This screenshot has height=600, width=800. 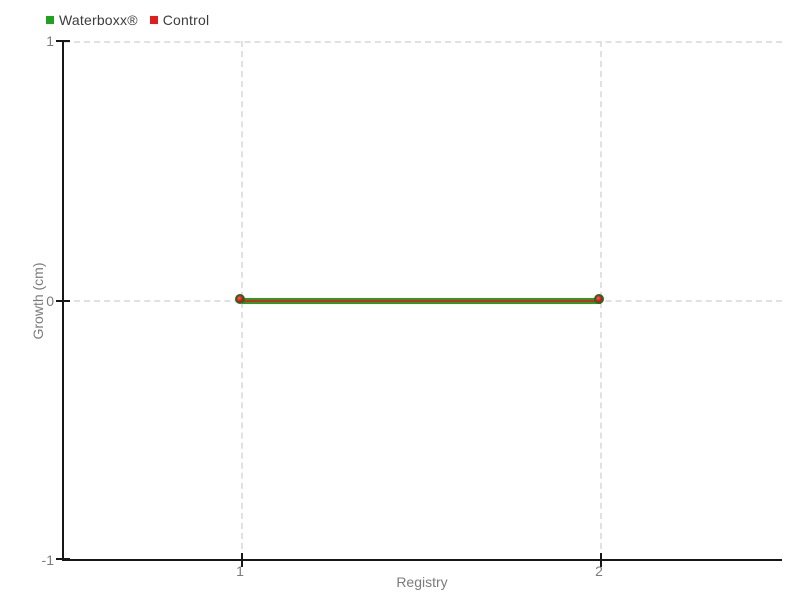 I want to click on y-tick-label-0: 0, so click(x=50, y=301).